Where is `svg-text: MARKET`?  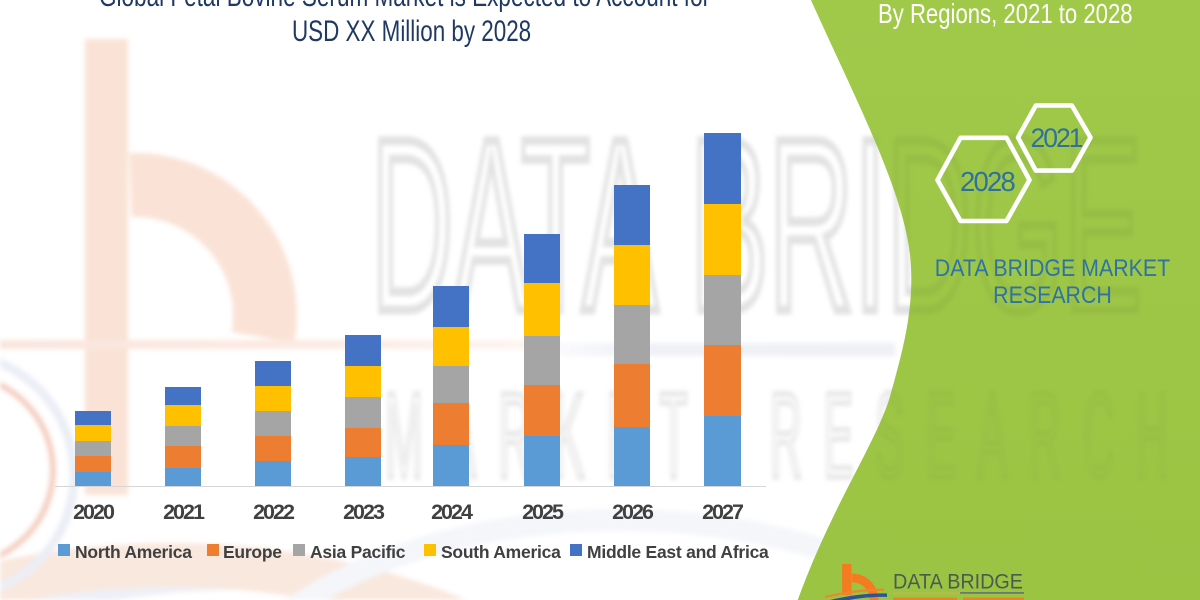
svg-text: MARKET is located at coordinates (547, 435).